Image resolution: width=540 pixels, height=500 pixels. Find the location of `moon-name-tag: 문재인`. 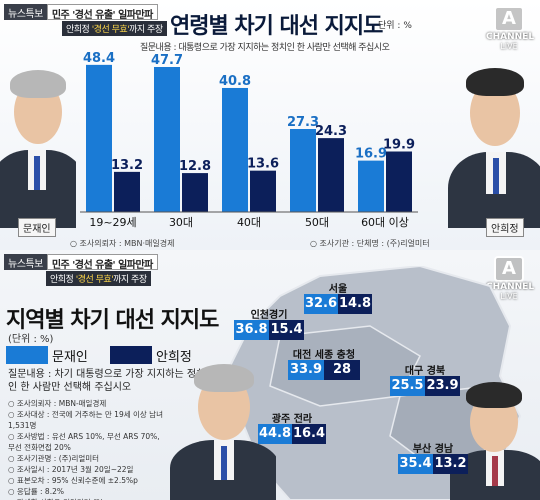

moon-name-tag: 문재인 is located at coordinates (37, 227).